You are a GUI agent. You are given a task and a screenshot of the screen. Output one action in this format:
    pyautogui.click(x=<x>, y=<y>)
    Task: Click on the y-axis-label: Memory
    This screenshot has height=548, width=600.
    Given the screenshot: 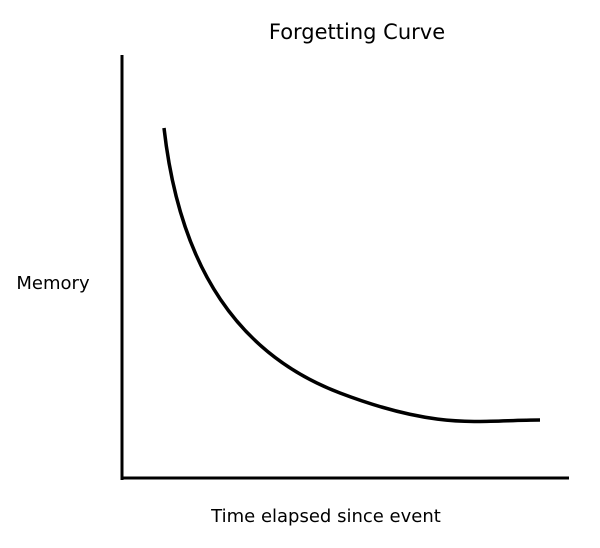 What is the action you would take?
    pyautogui.click(x=53, y=283)
    